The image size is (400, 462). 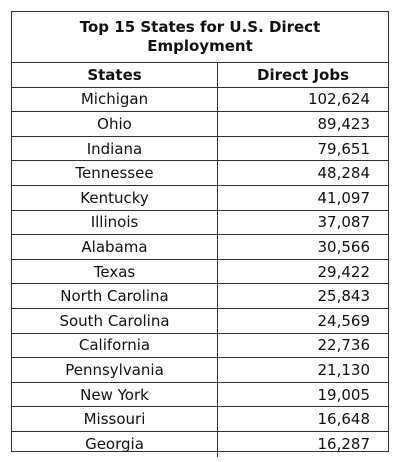 I want to click on direct-jobs-cell: 19,005, so click(x=344, y=394).